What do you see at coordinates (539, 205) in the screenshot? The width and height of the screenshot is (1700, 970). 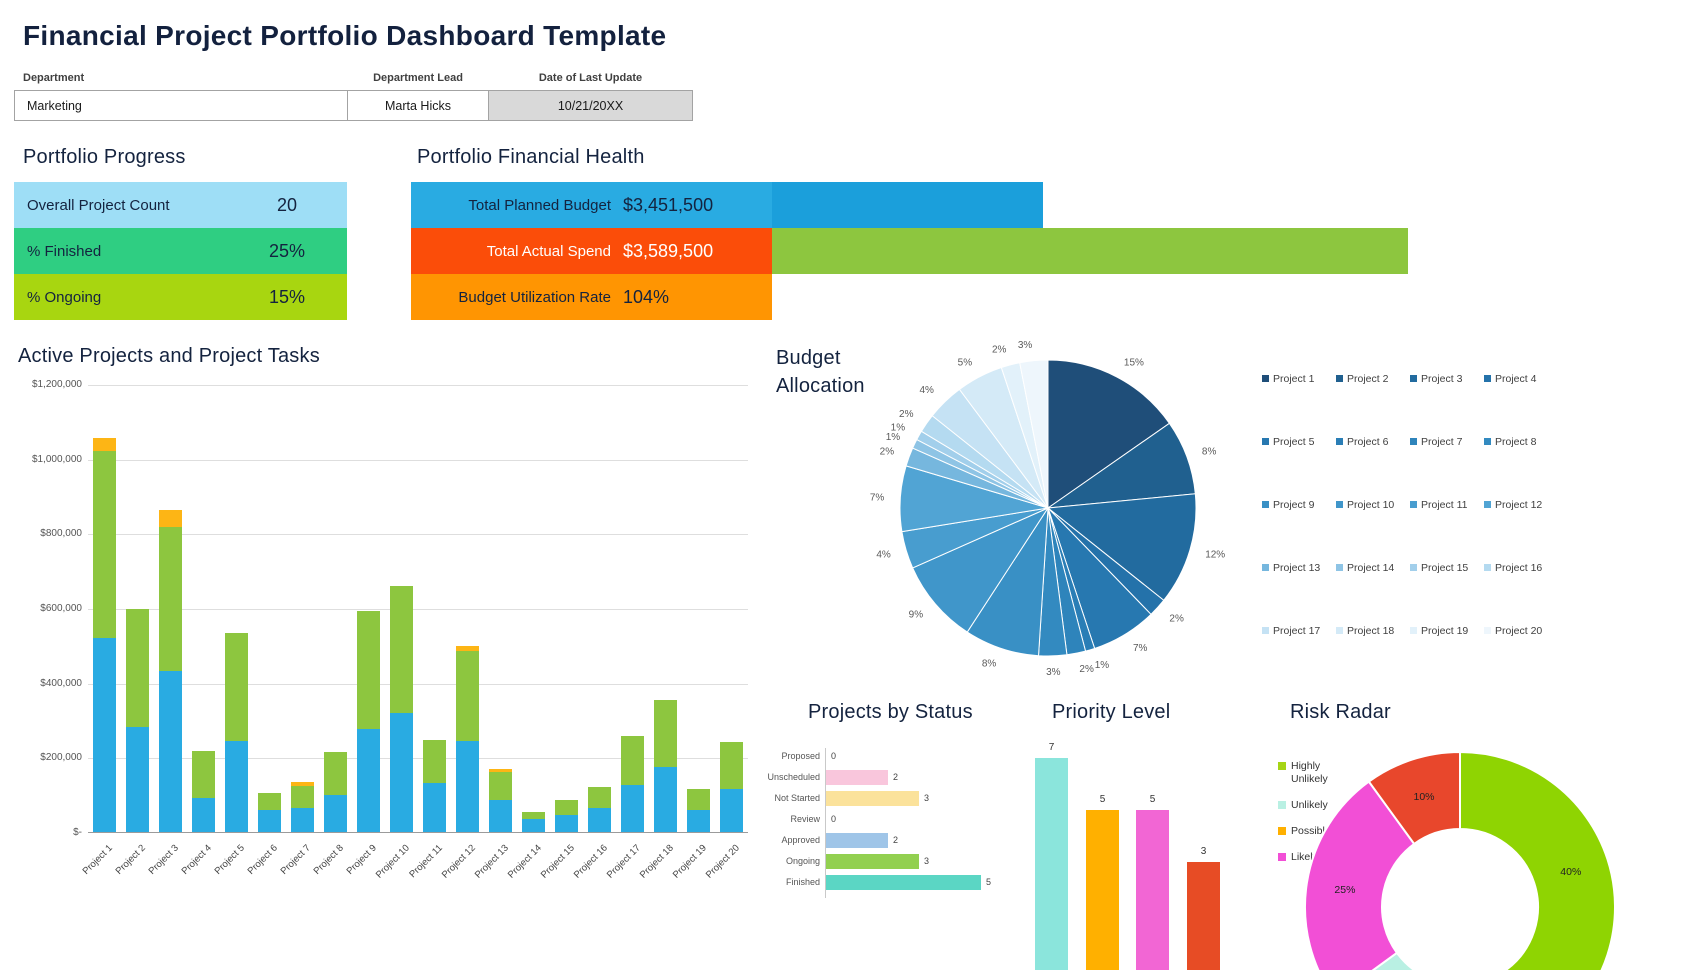 I see `stat-label: Total Planned Budget` at bounding box center [539, 205].